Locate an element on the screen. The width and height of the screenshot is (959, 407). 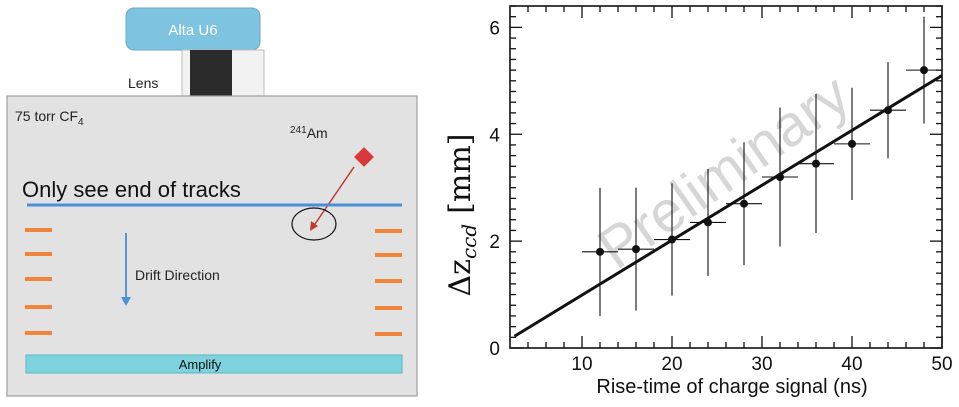
y-axis-symbol: Δz is located at coordinates (460, 277).